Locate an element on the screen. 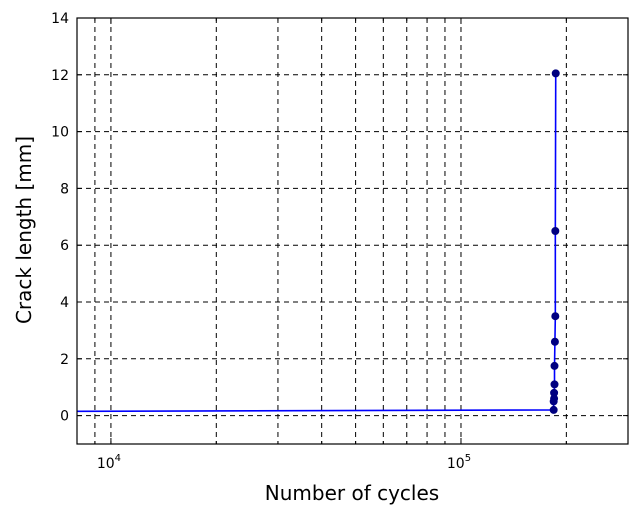 This screenshot has height=507, width=630. y-tick-label: 12 is located at coordinates (60, 76).